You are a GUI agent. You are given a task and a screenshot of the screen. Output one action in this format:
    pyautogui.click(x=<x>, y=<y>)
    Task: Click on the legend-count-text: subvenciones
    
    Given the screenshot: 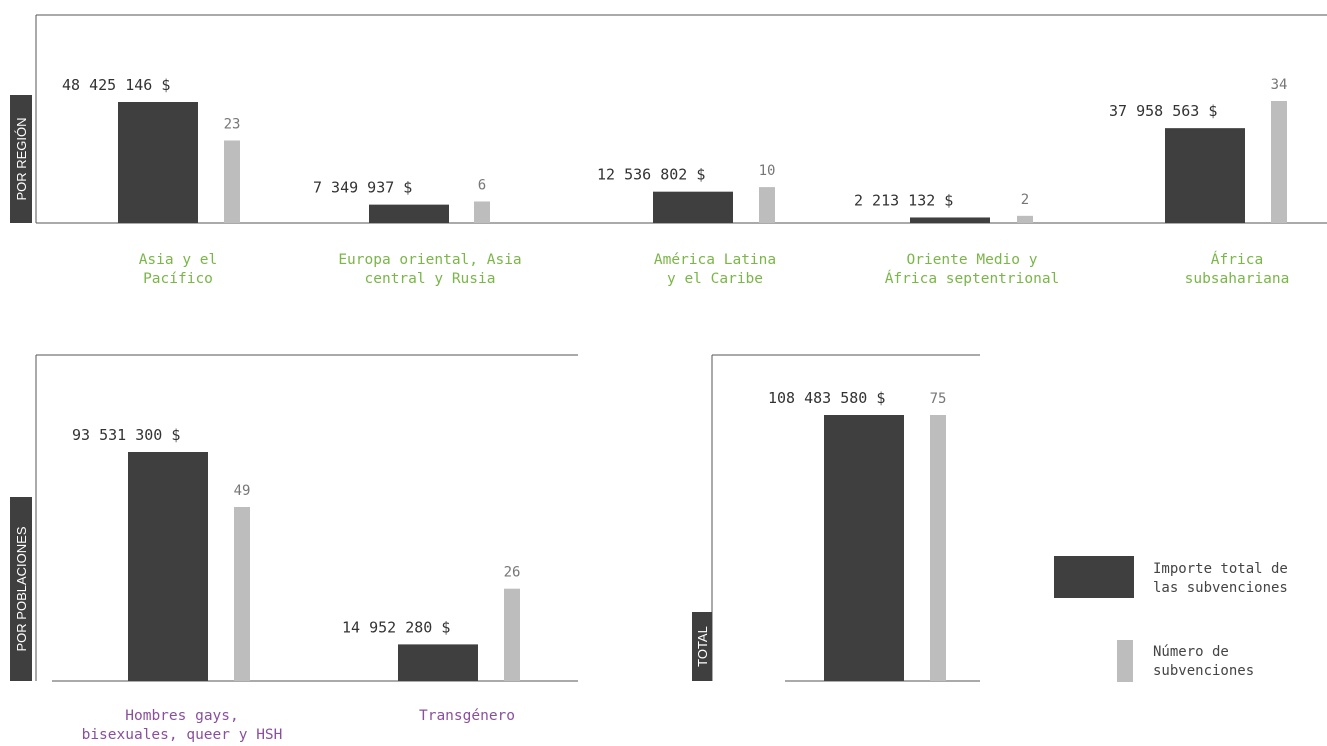 What is the action you would take?
    pyautogui.click(x=1203, y=671)
    